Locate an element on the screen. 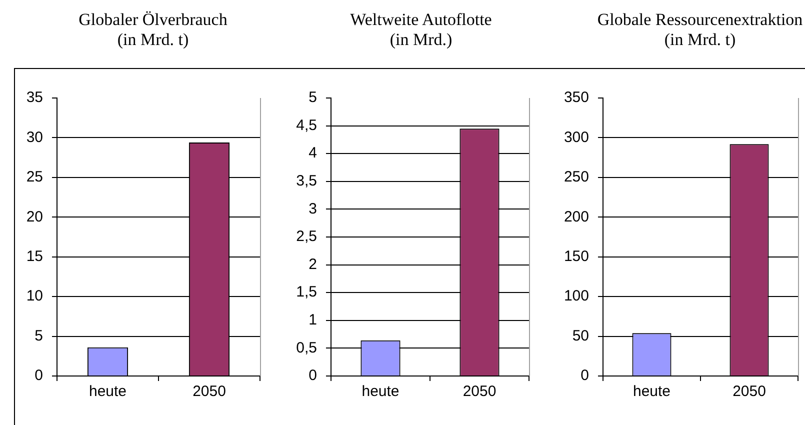 The image size is (805, 425). chart-title: Globaler Ölverbrauch is located at coordinates (153, 20).